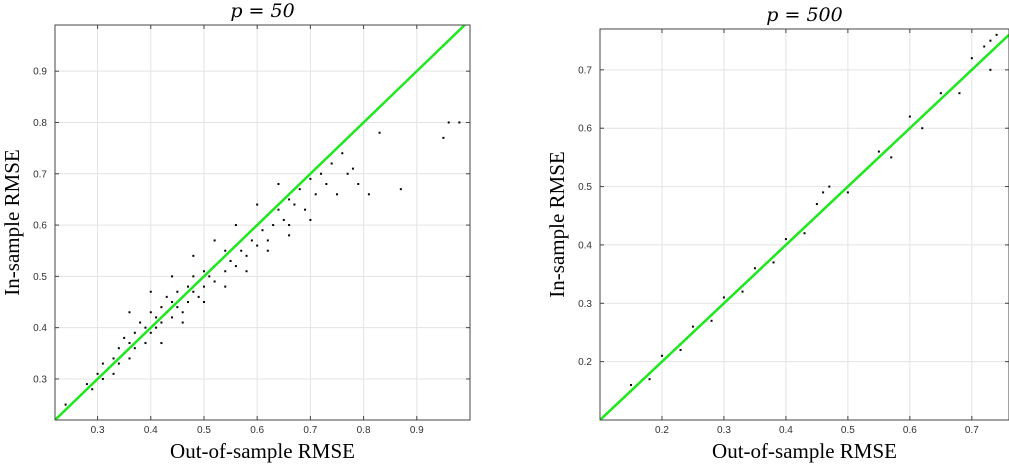 The height and width of the screenshot is (465, 1009). What do you see at coordinates (262, 11) in the screenshot?
I see `chart-title: p = 50` at bounding box center [262, 11].